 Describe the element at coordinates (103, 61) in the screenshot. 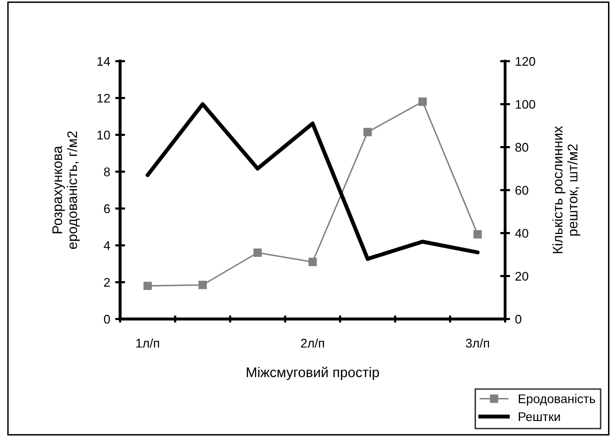

I see `y-tick-label: 14` at that location.